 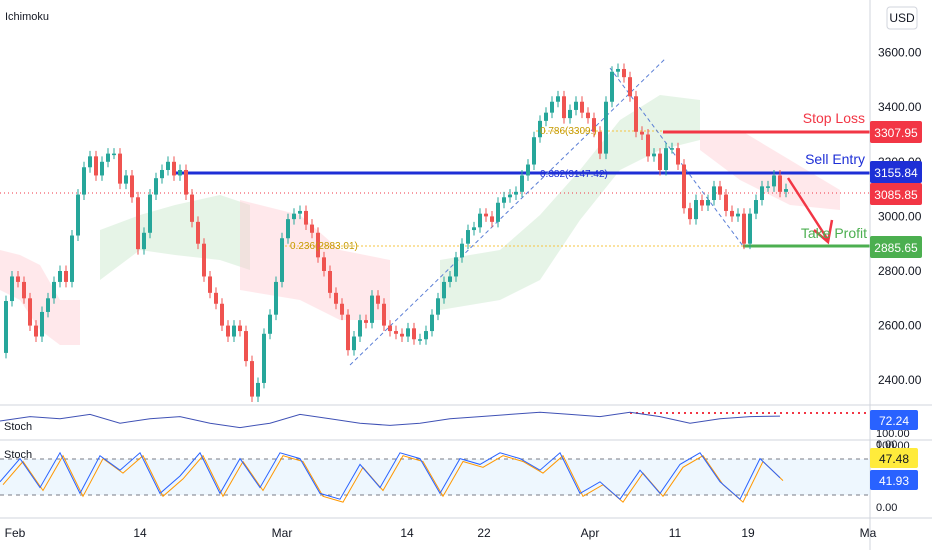 I want to click on currency-label: USD, so click(x=902, y=18).